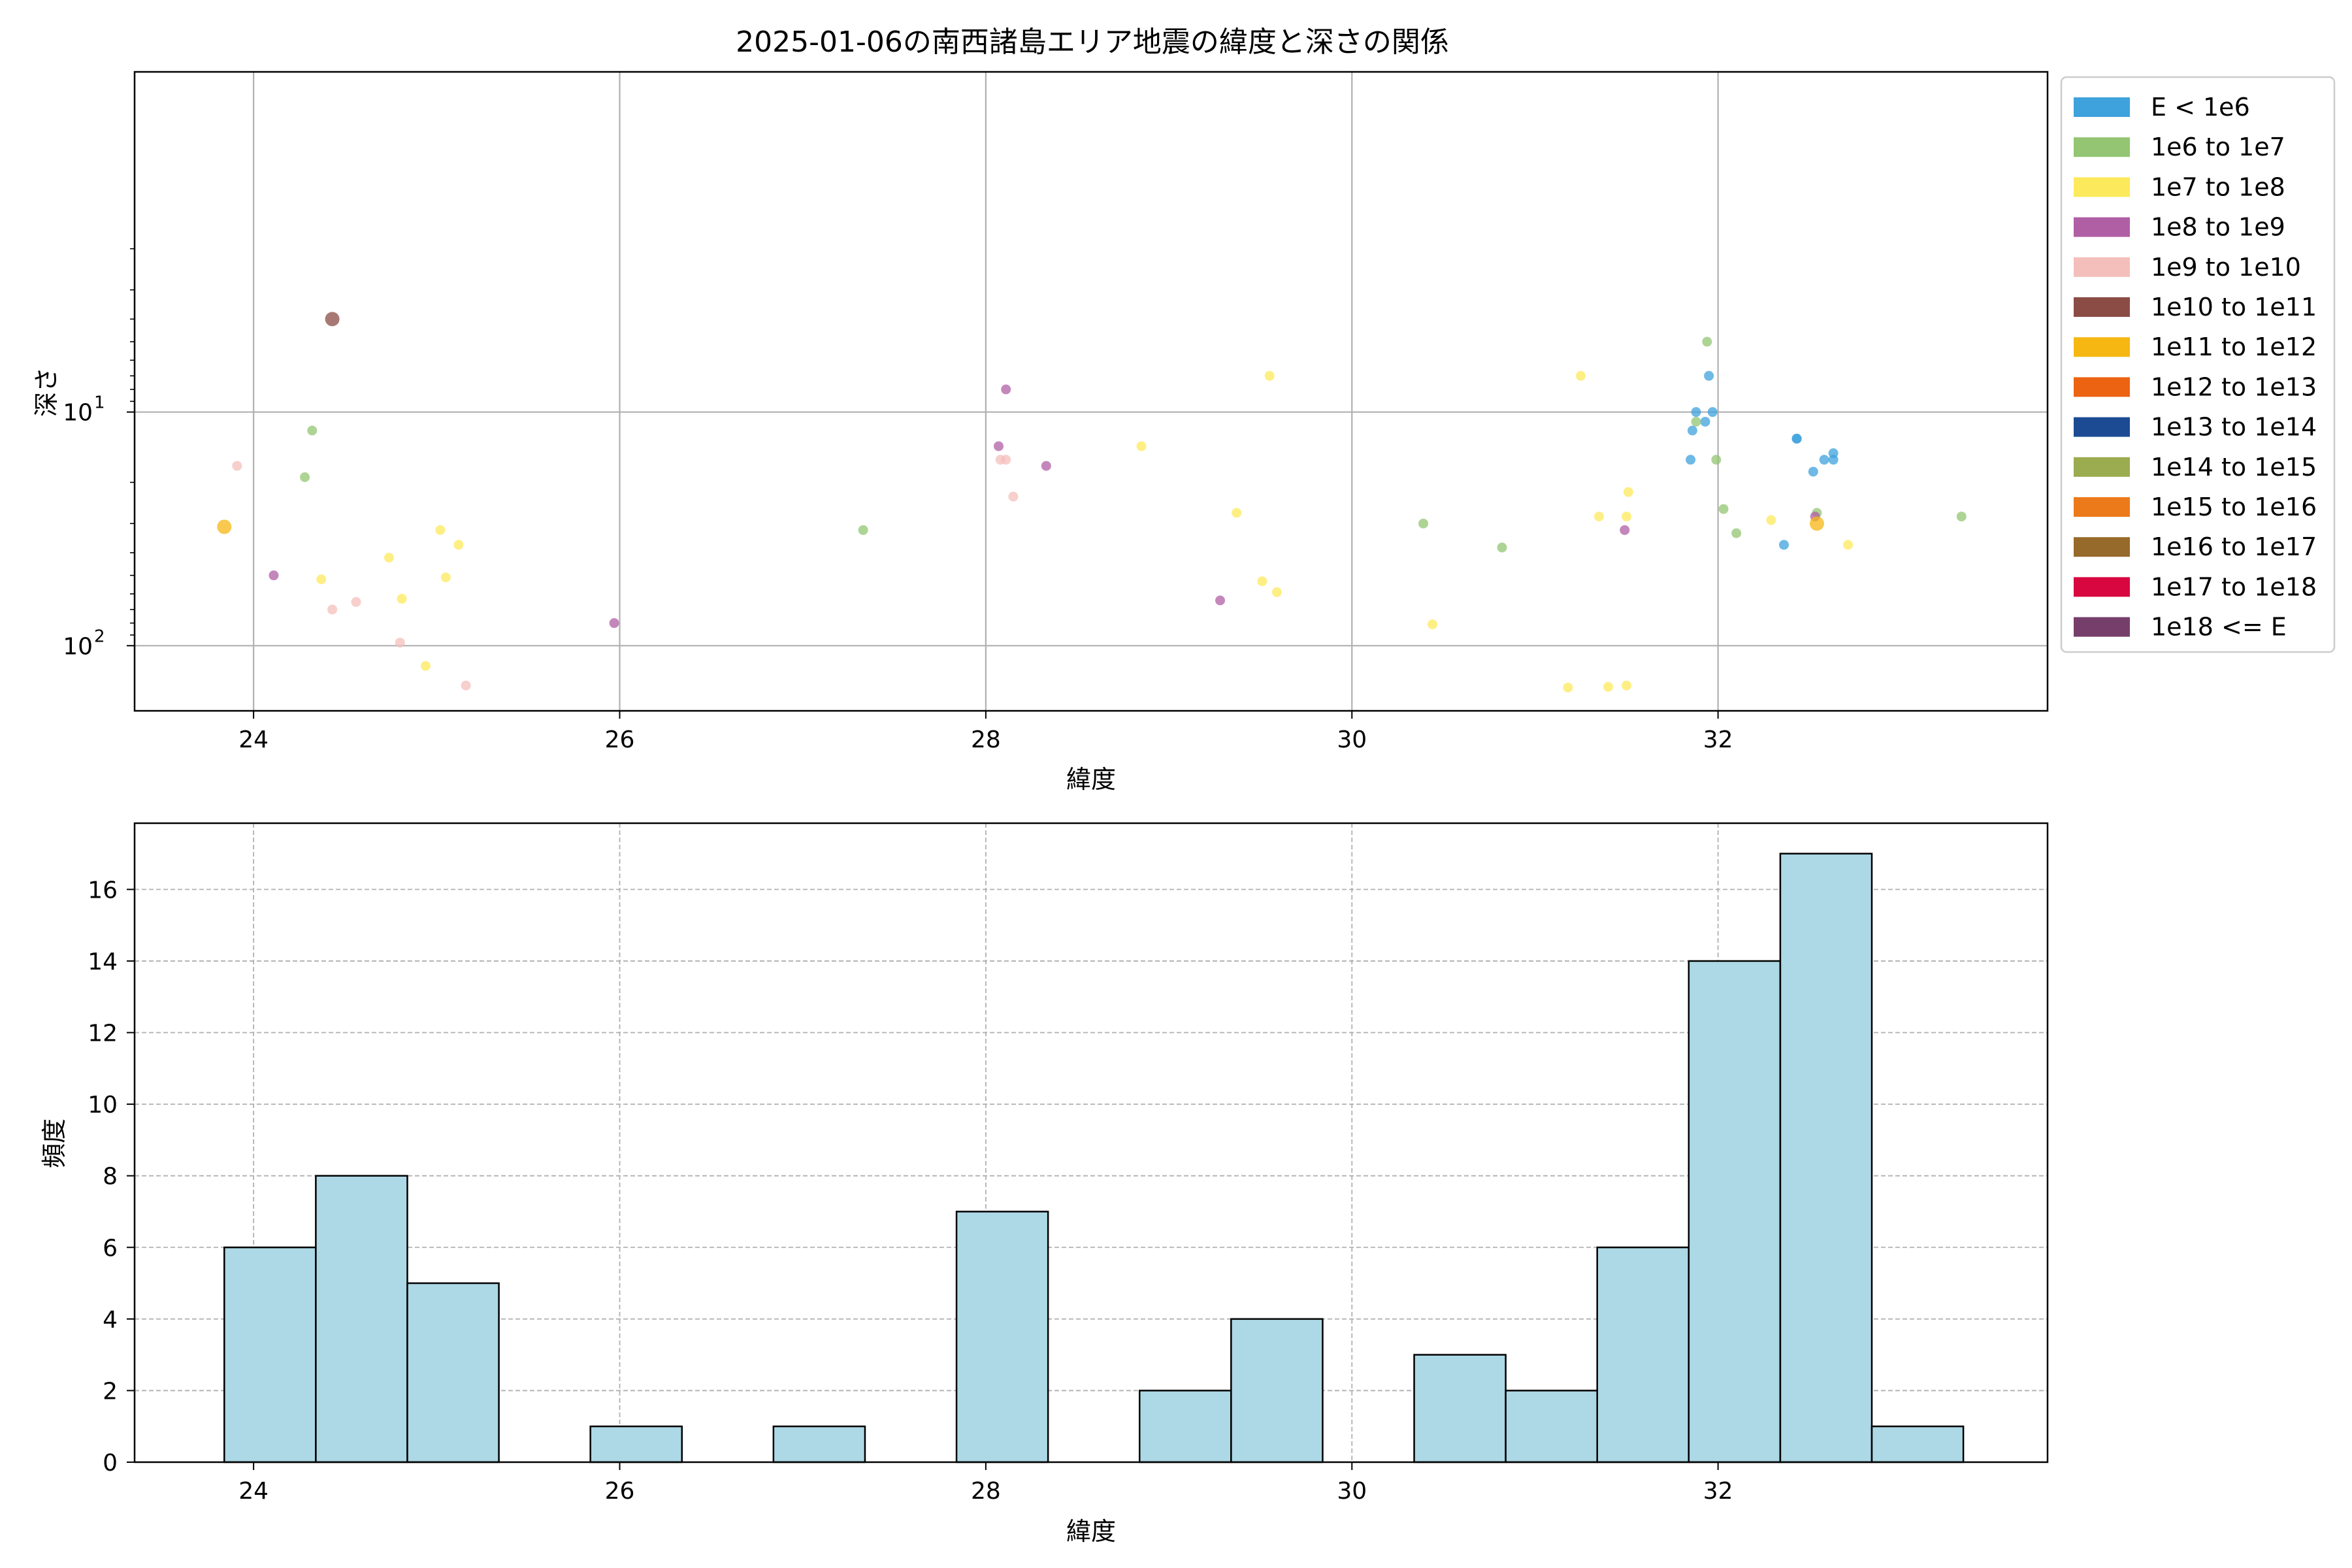 This screenshot has height=1568, width=2352. What do you see at coordinates (103, 890) in the screenshot?
I see `histogram-y-tick-label: 16` at bounding box center [103, 890].